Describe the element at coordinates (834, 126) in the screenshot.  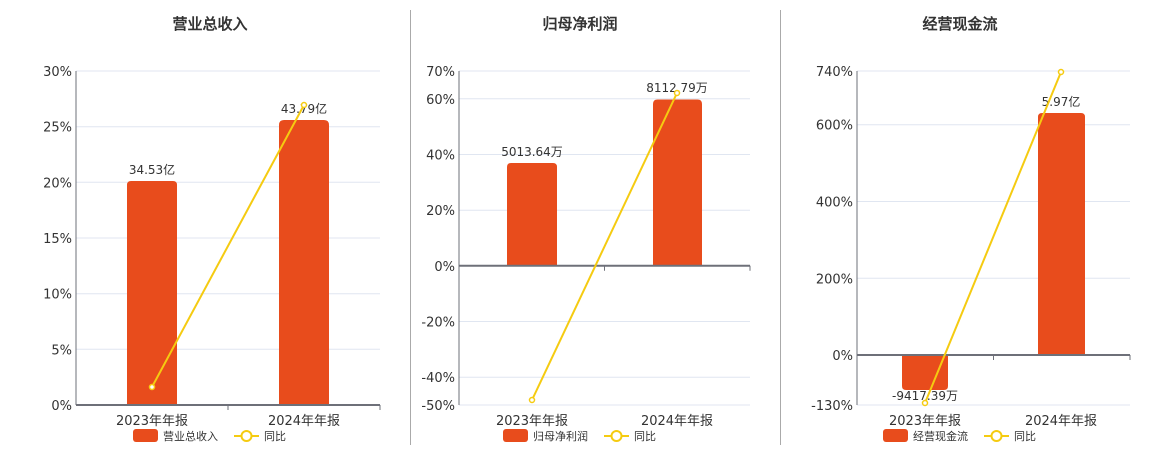
I see `y-tick: 600%` at that location.